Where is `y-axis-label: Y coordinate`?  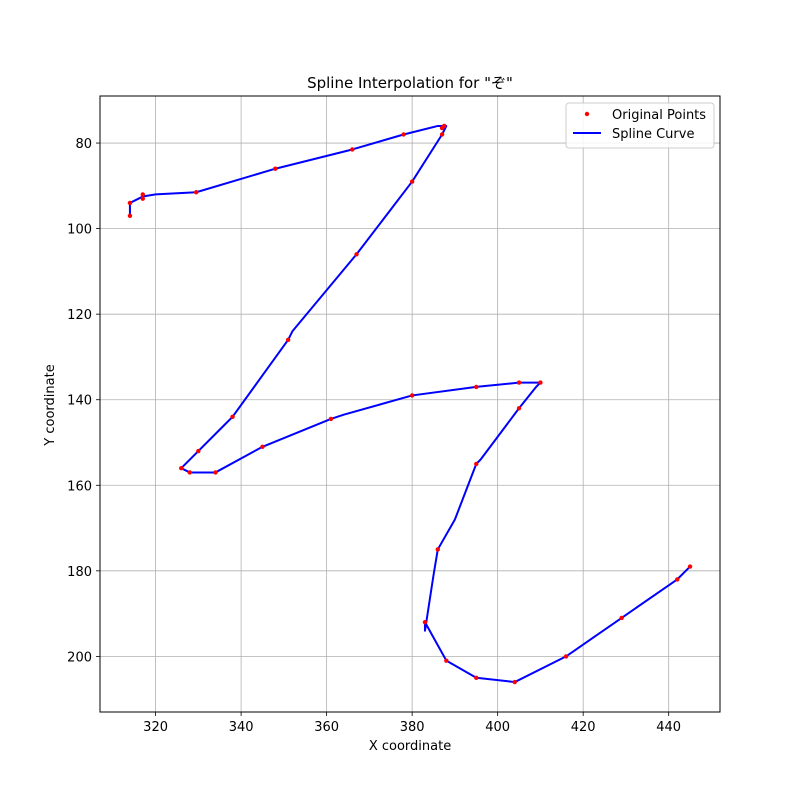 y-axis-label: Y coordinate is located at coordinates (50, 405).